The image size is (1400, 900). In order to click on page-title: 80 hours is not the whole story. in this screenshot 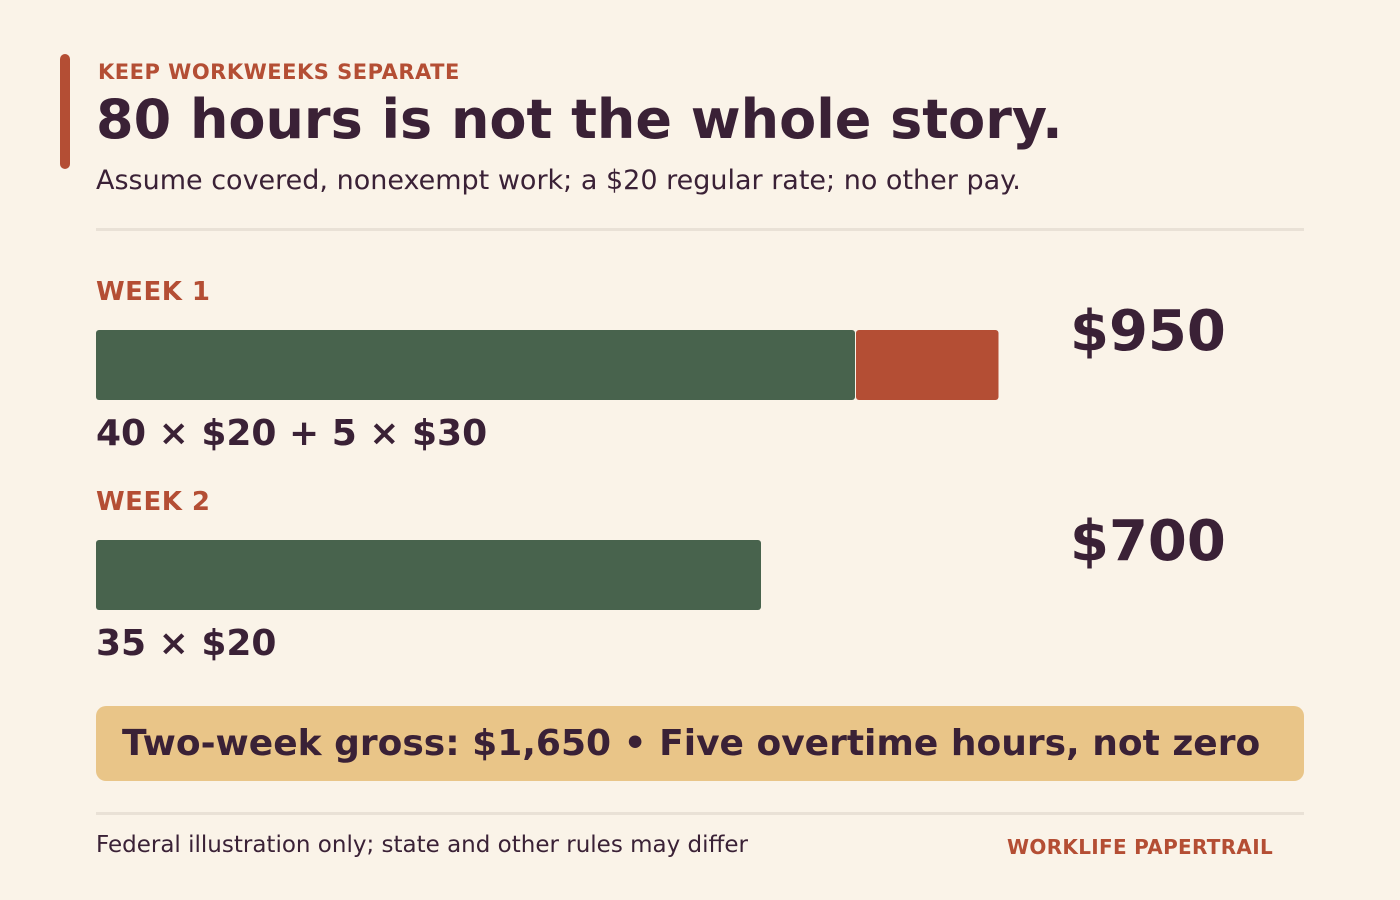, I will do `click(579, 119)`.